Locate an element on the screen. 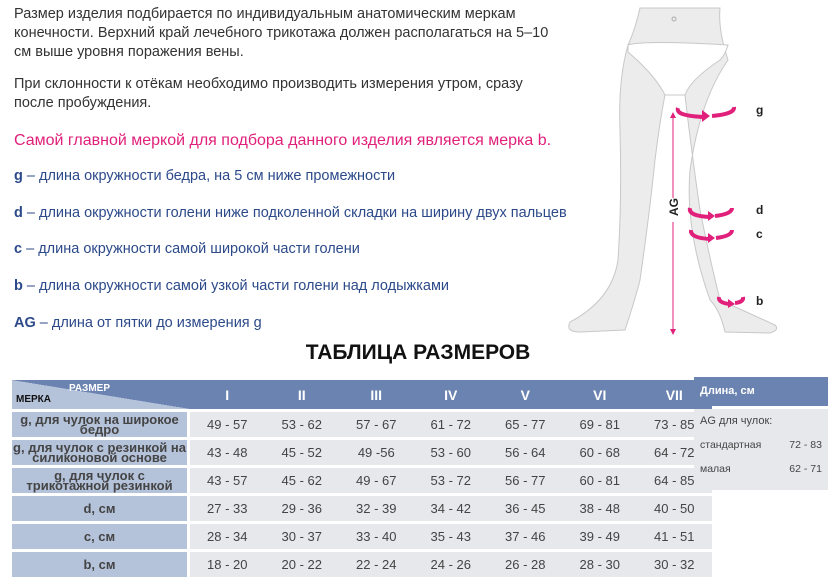  size-header: VI is located at coordinates (599, 394).